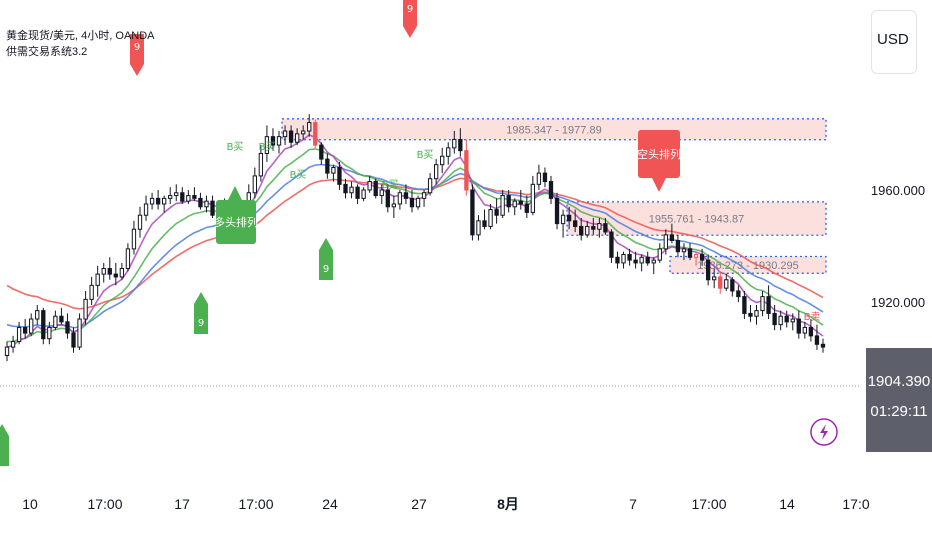 The width and height of the screenshot is (932, 550). I want to click on time-tick-label: 8月, so click(508, 504).